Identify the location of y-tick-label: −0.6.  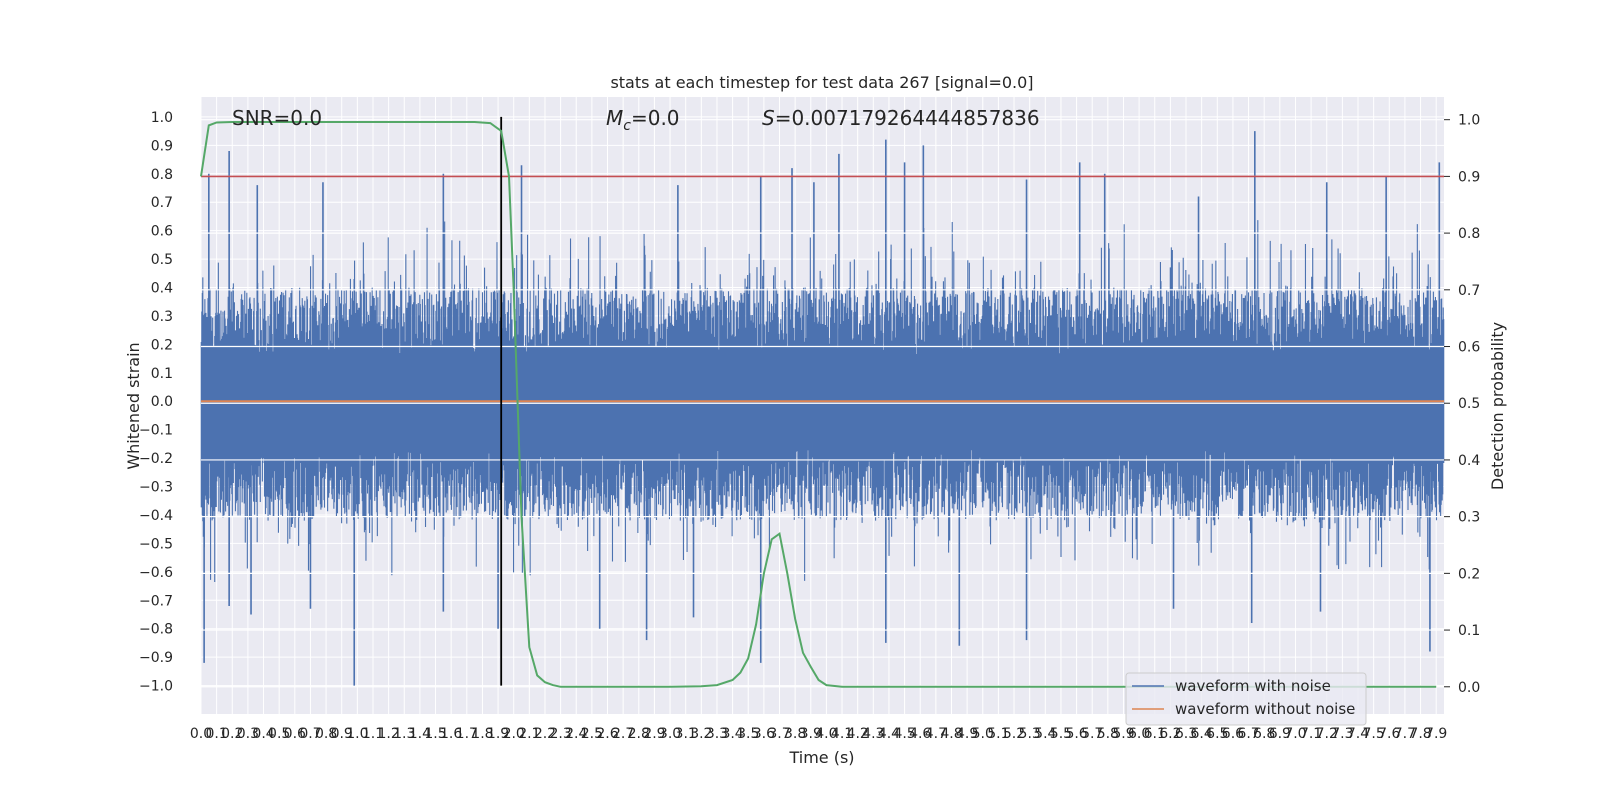
(156, 573).